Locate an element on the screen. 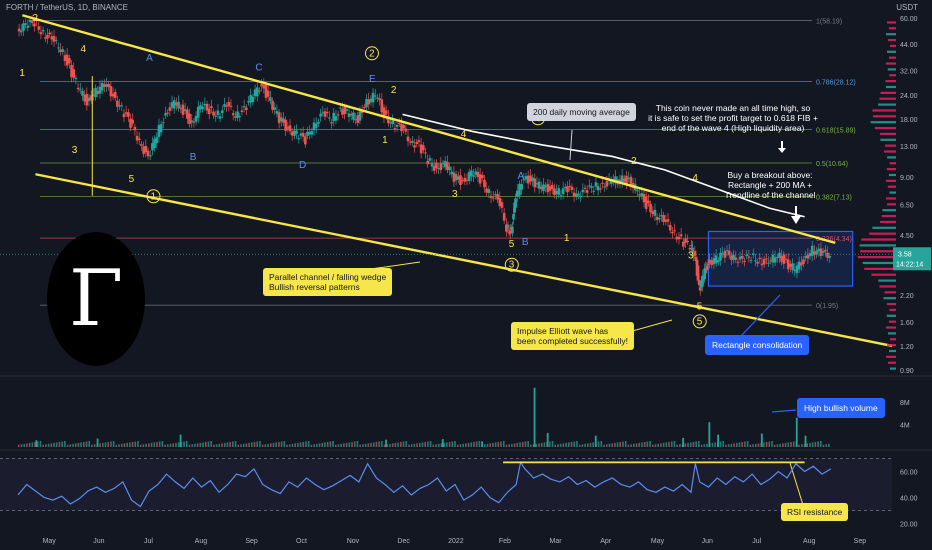 Image resolution: width=932 pixels, height=550 pixels. symbol-header: FORTH / TetherUS, 1D, BINANCE is located at coordinates (67, 7).